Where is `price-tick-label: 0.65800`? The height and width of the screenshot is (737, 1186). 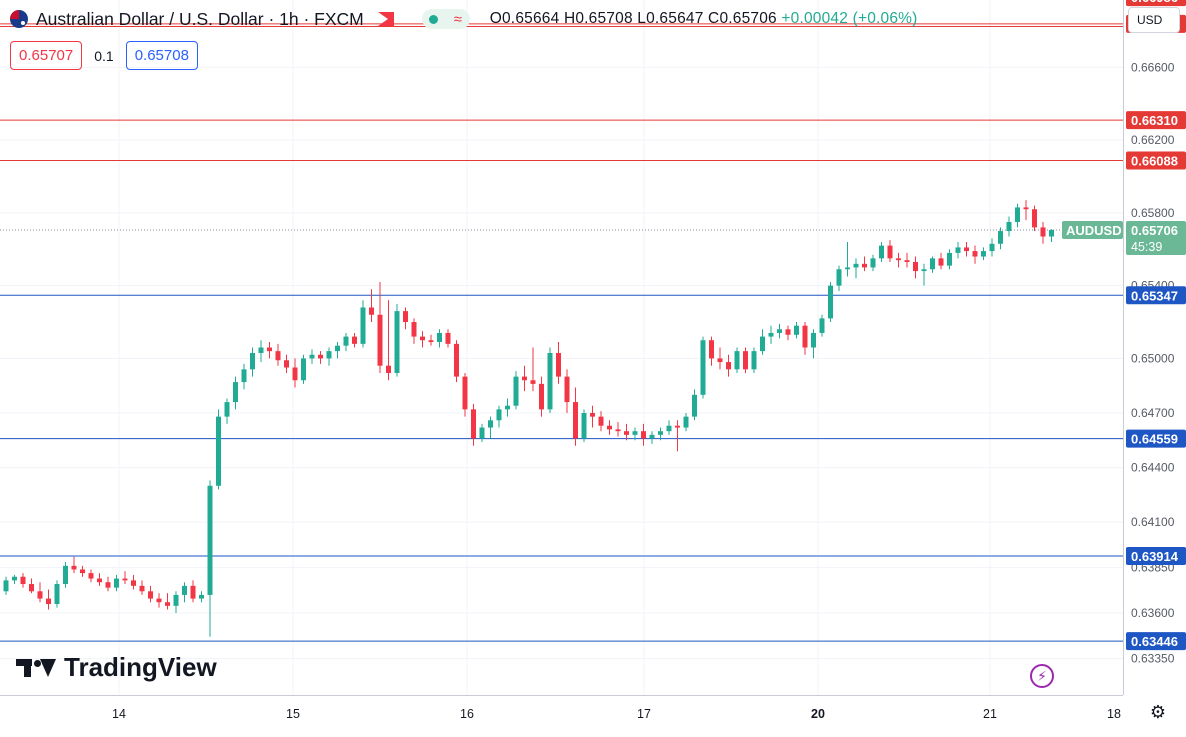 price-tick-label: 0.65800 is located at coordinates (1153, 213).